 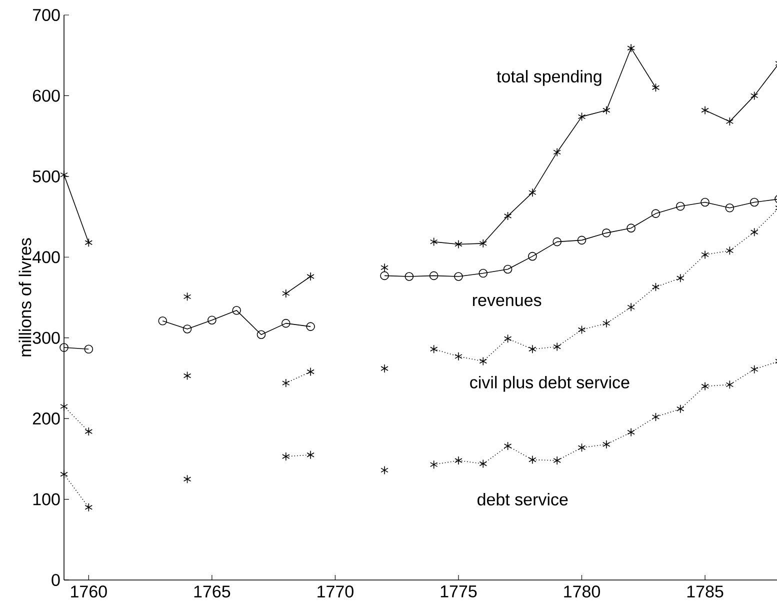 I want to click on y-tick-label: 500, so click(x=46, y=176).